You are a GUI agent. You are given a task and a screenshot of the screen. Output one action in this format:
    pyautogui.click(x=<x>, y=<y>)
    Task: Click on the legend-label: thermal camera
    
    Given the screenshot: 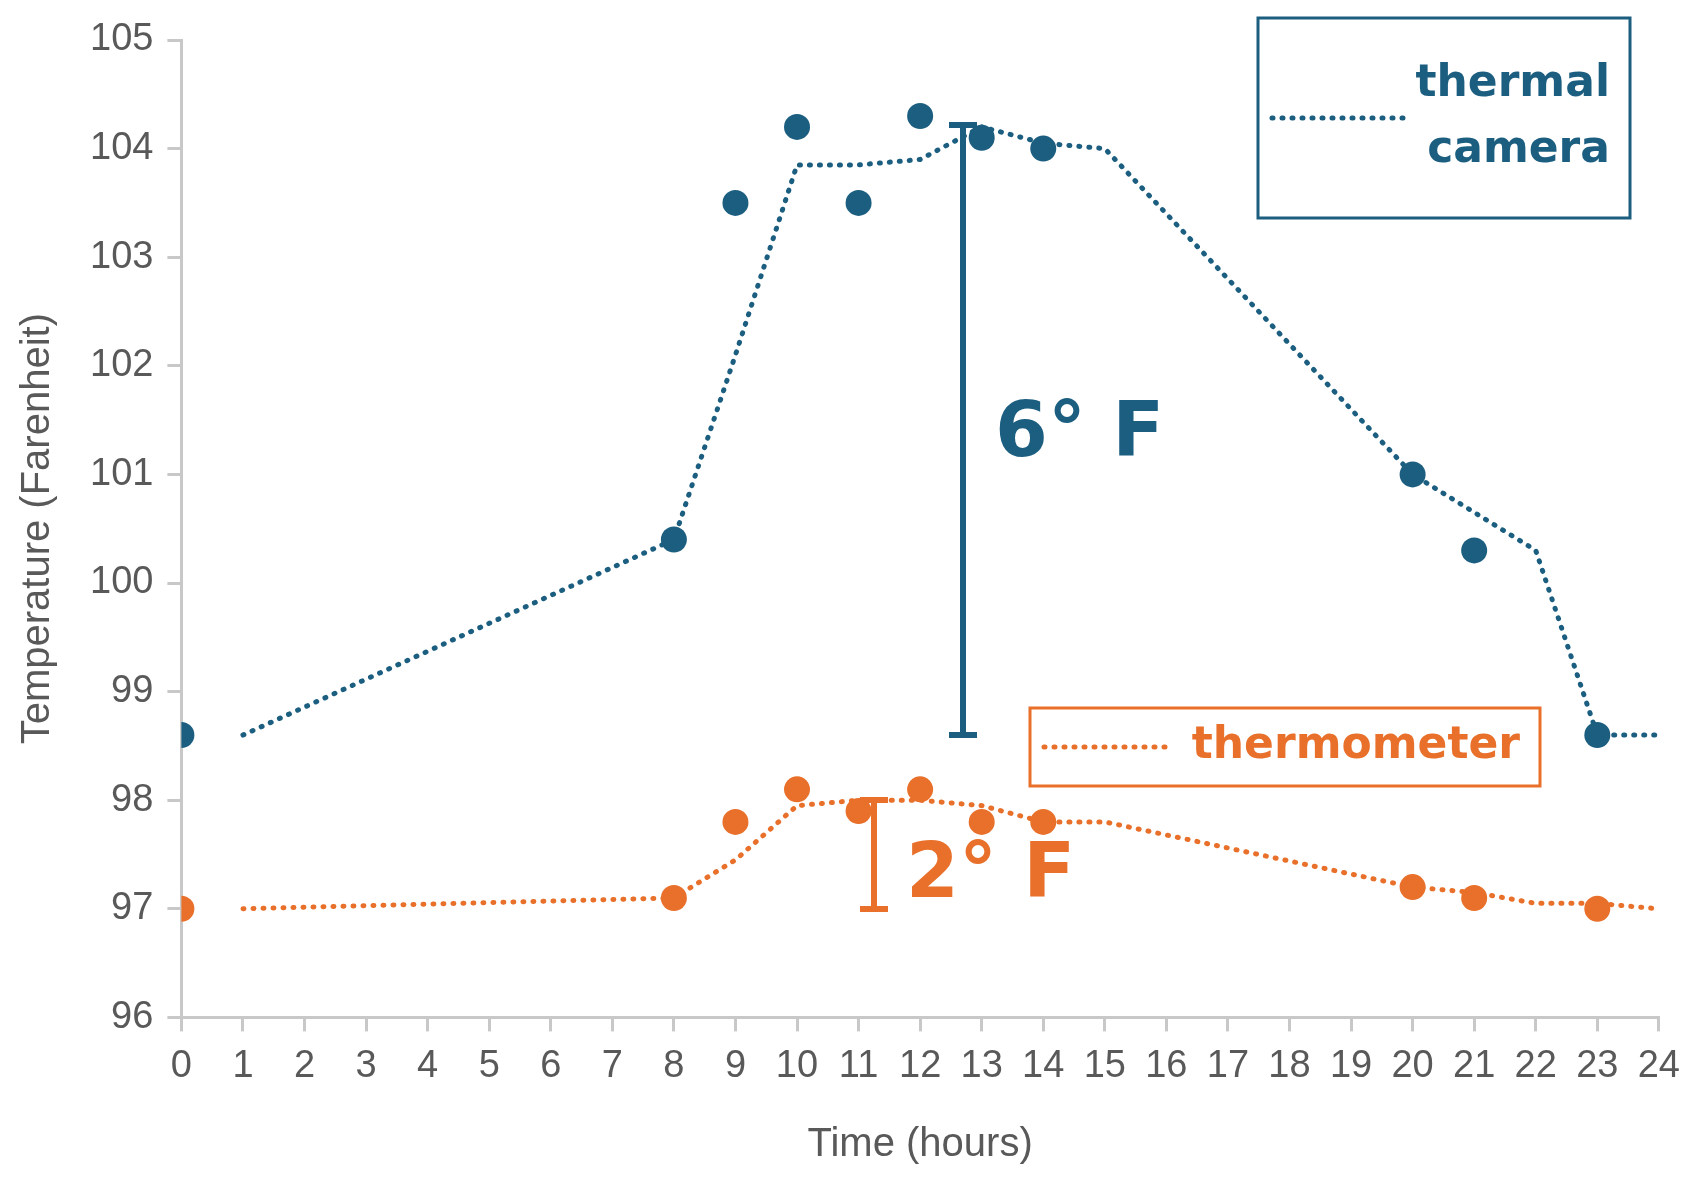 What is the action you would take?
    pyautogui.click(x=1512, y=114)
    